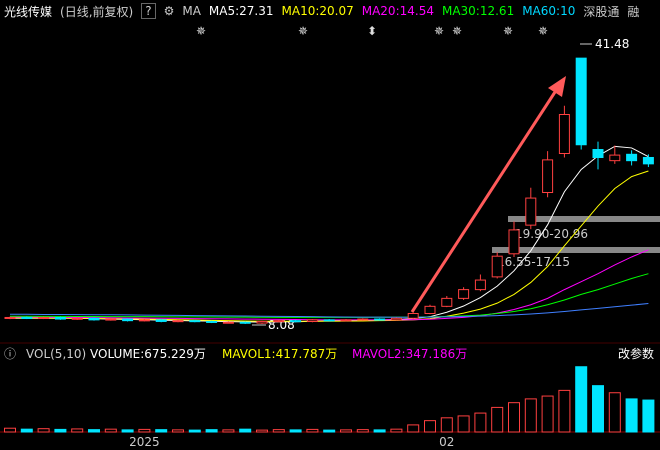 The width and height of the screenshot is (660, 450). What do you see at coordinates (144, 442) in the screenshot?
I see `x-tick-label: 2025` at bounding box center [144, 442].